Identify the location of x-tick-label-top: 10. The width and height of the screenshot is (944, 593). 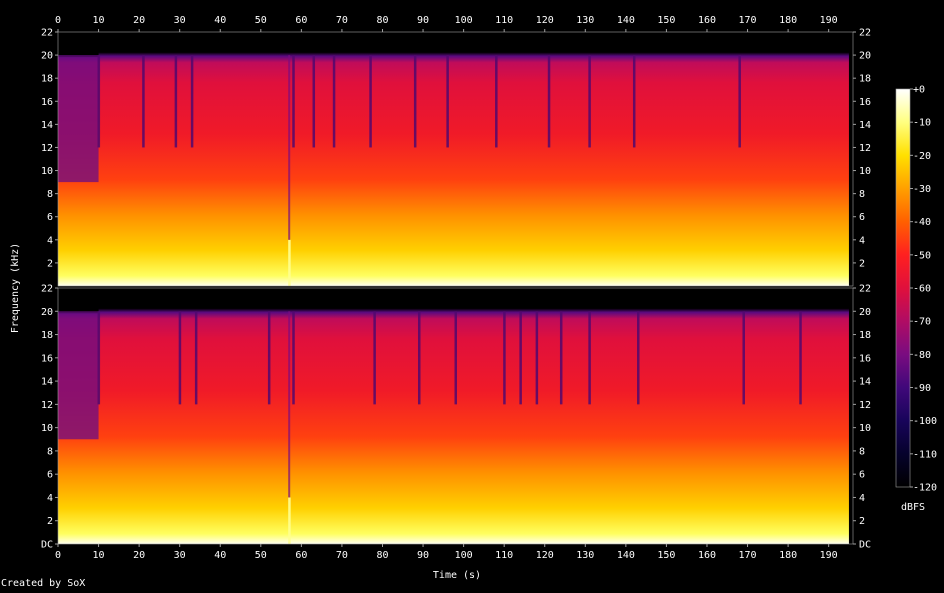
(99, 20).